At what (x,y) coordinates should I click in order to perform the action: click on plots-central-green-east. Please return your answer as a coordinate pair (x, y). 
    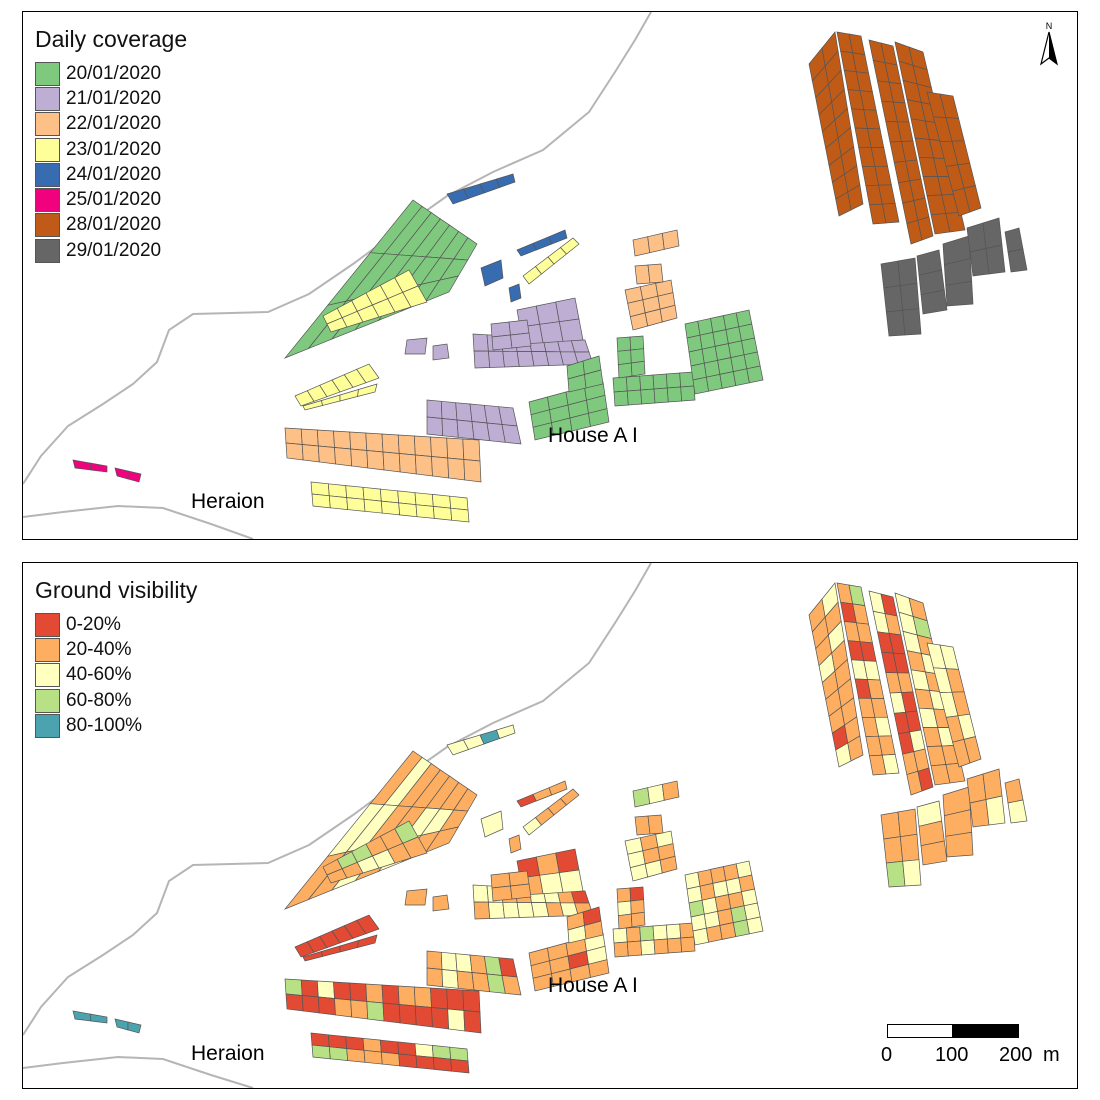
    Looking at the image, I should click on (654, 940).